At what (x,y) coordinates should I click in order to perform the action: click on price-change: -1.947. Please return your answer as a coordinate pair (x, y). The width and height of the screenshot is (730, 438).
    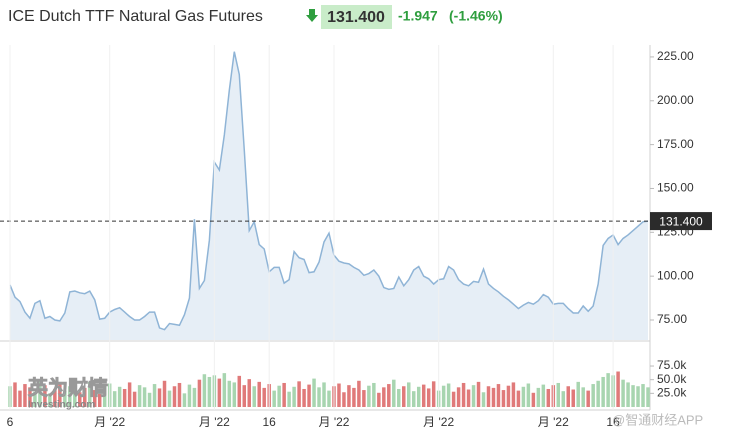
    Looking at the image, I should click on (418, 16).